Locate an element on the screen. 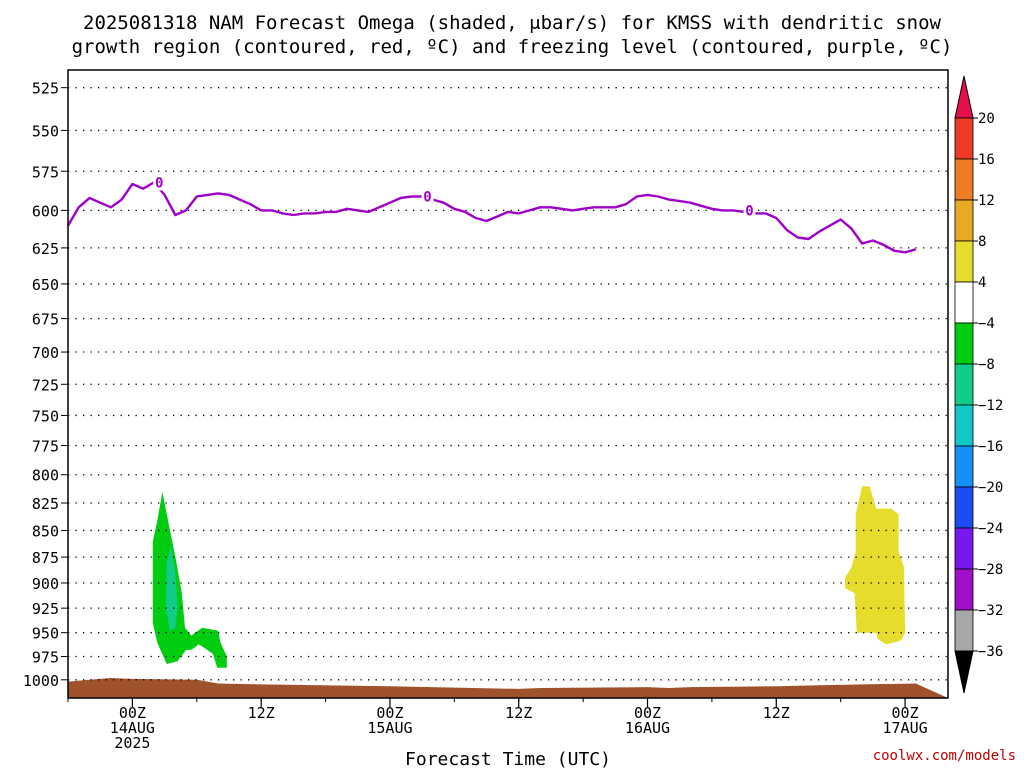 The height and width of the screenshot is (768, 1024). colorbar-label-10: −24 is located at coordinates (990, 529).